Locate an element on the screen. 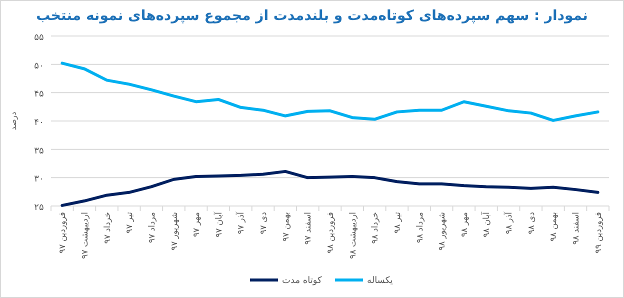  x-tick-label: اردیبهشت ۹۷ is located at coordinates (85, 235).